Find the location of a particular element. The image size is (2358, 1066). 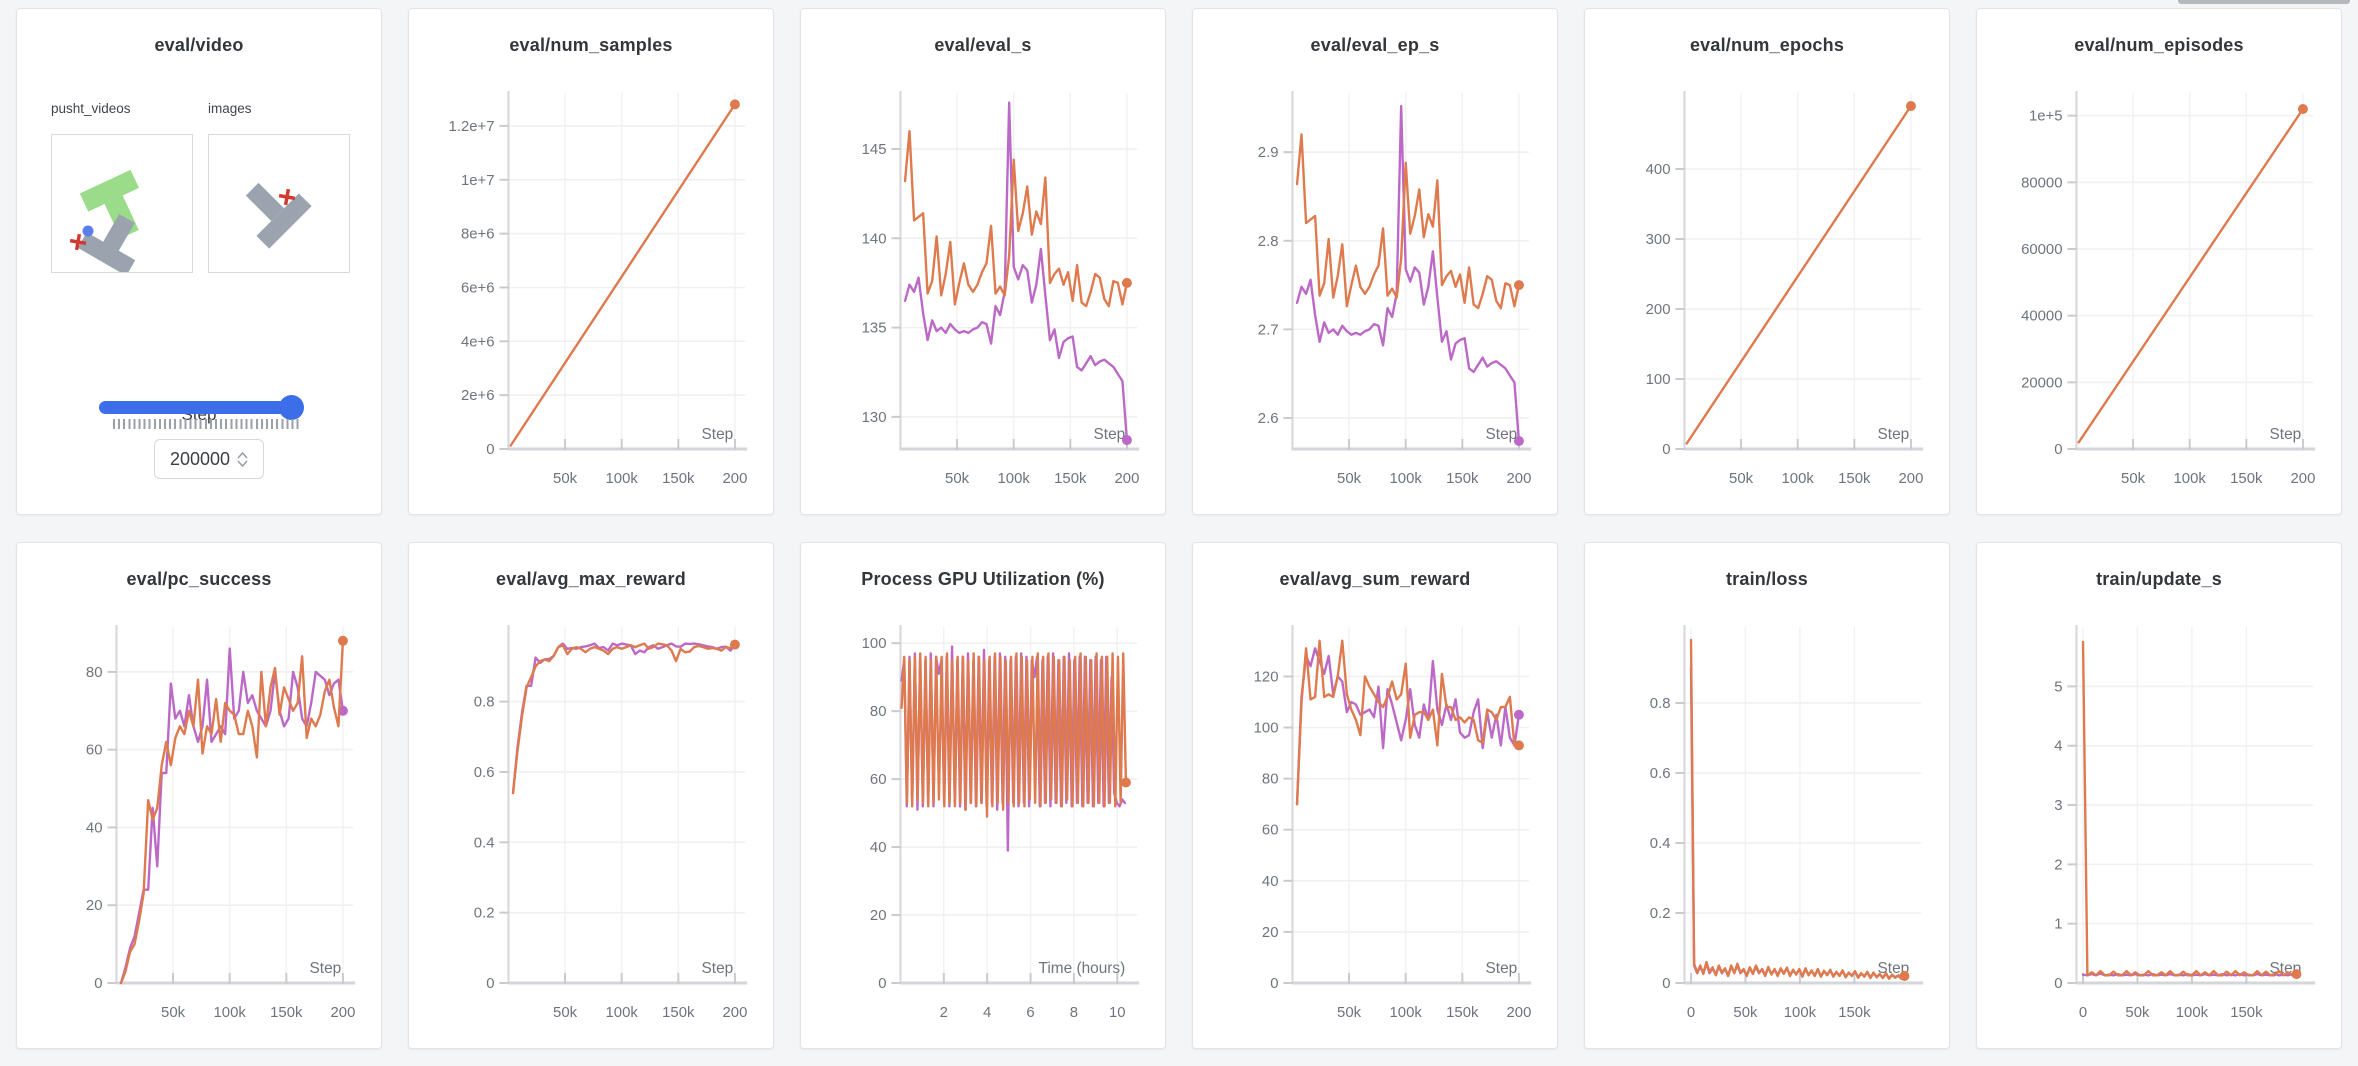

step-slider-ticks is located at coordinates (207, 424).